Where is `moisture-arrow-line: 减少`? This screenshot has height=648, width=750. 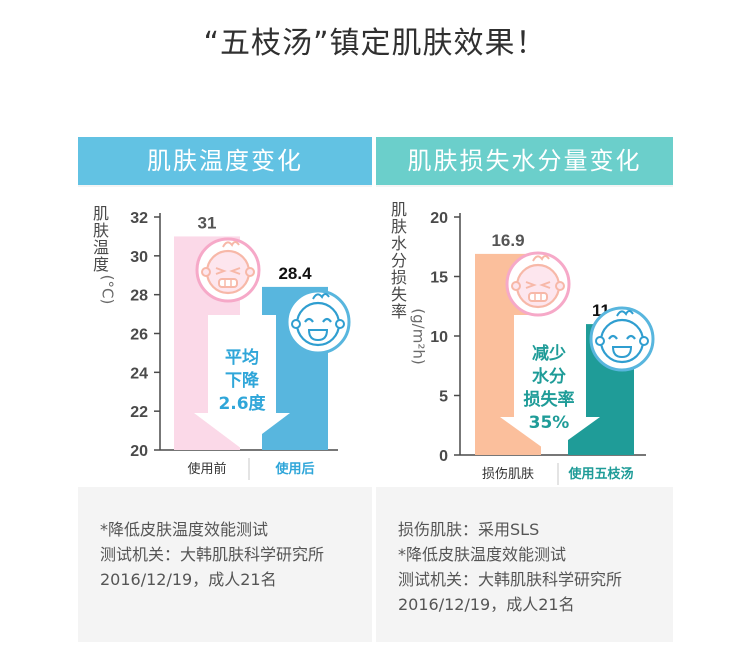 moisture-arrow-line: 减少 is located at coordinates (549, 354).